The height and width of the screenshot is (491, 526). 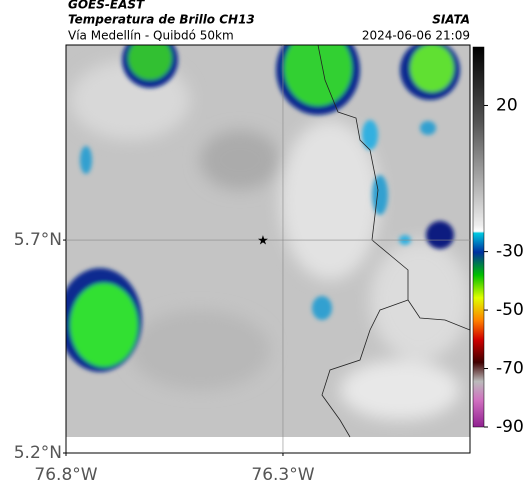 I want to click on colorbar, so click(x=478, y=237).